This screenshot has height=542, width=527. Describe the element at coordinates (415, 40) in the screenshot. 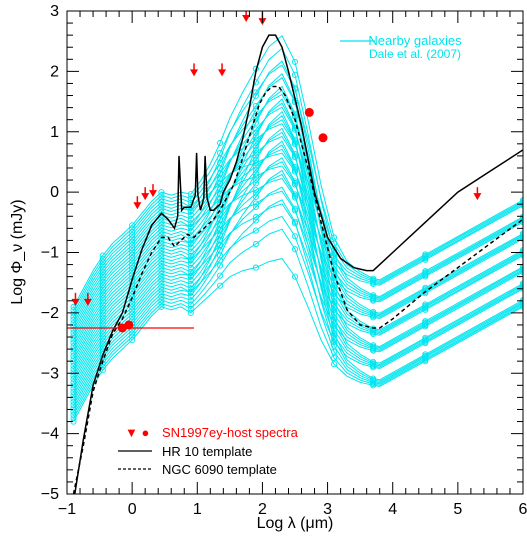

I see `legend-nearby-galaxies-label: Nearby galaxies` at that location.